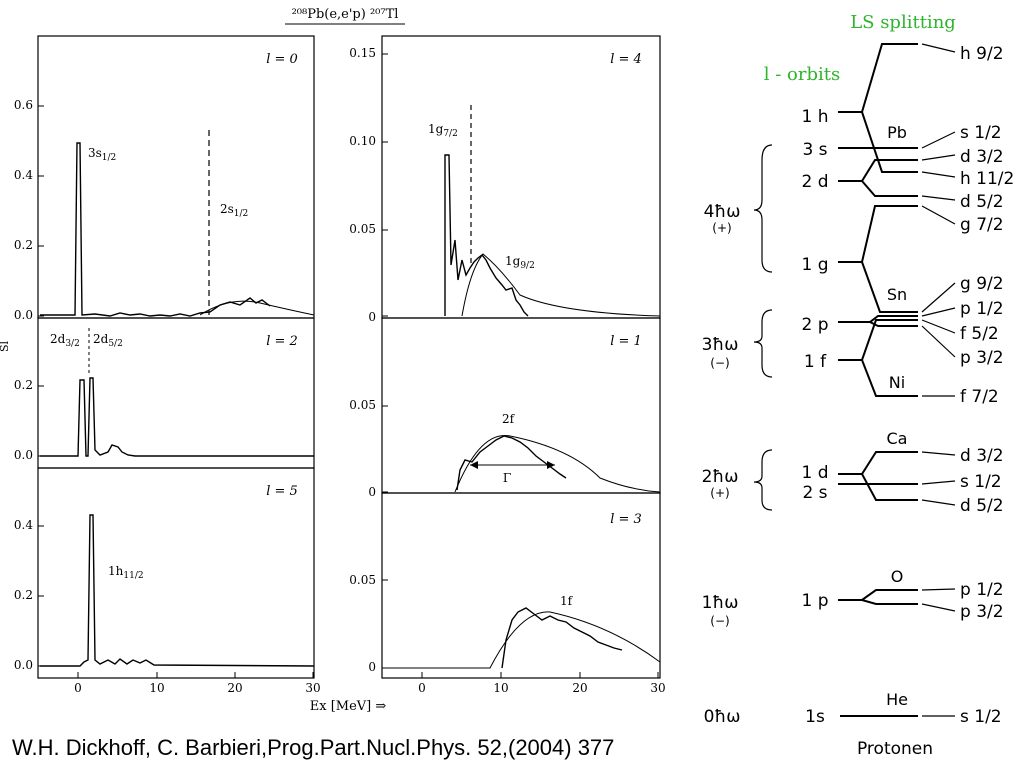  Describe the element at coordinates (557, 463) in the screenshot. I see `l1-fit-curve` at that location.